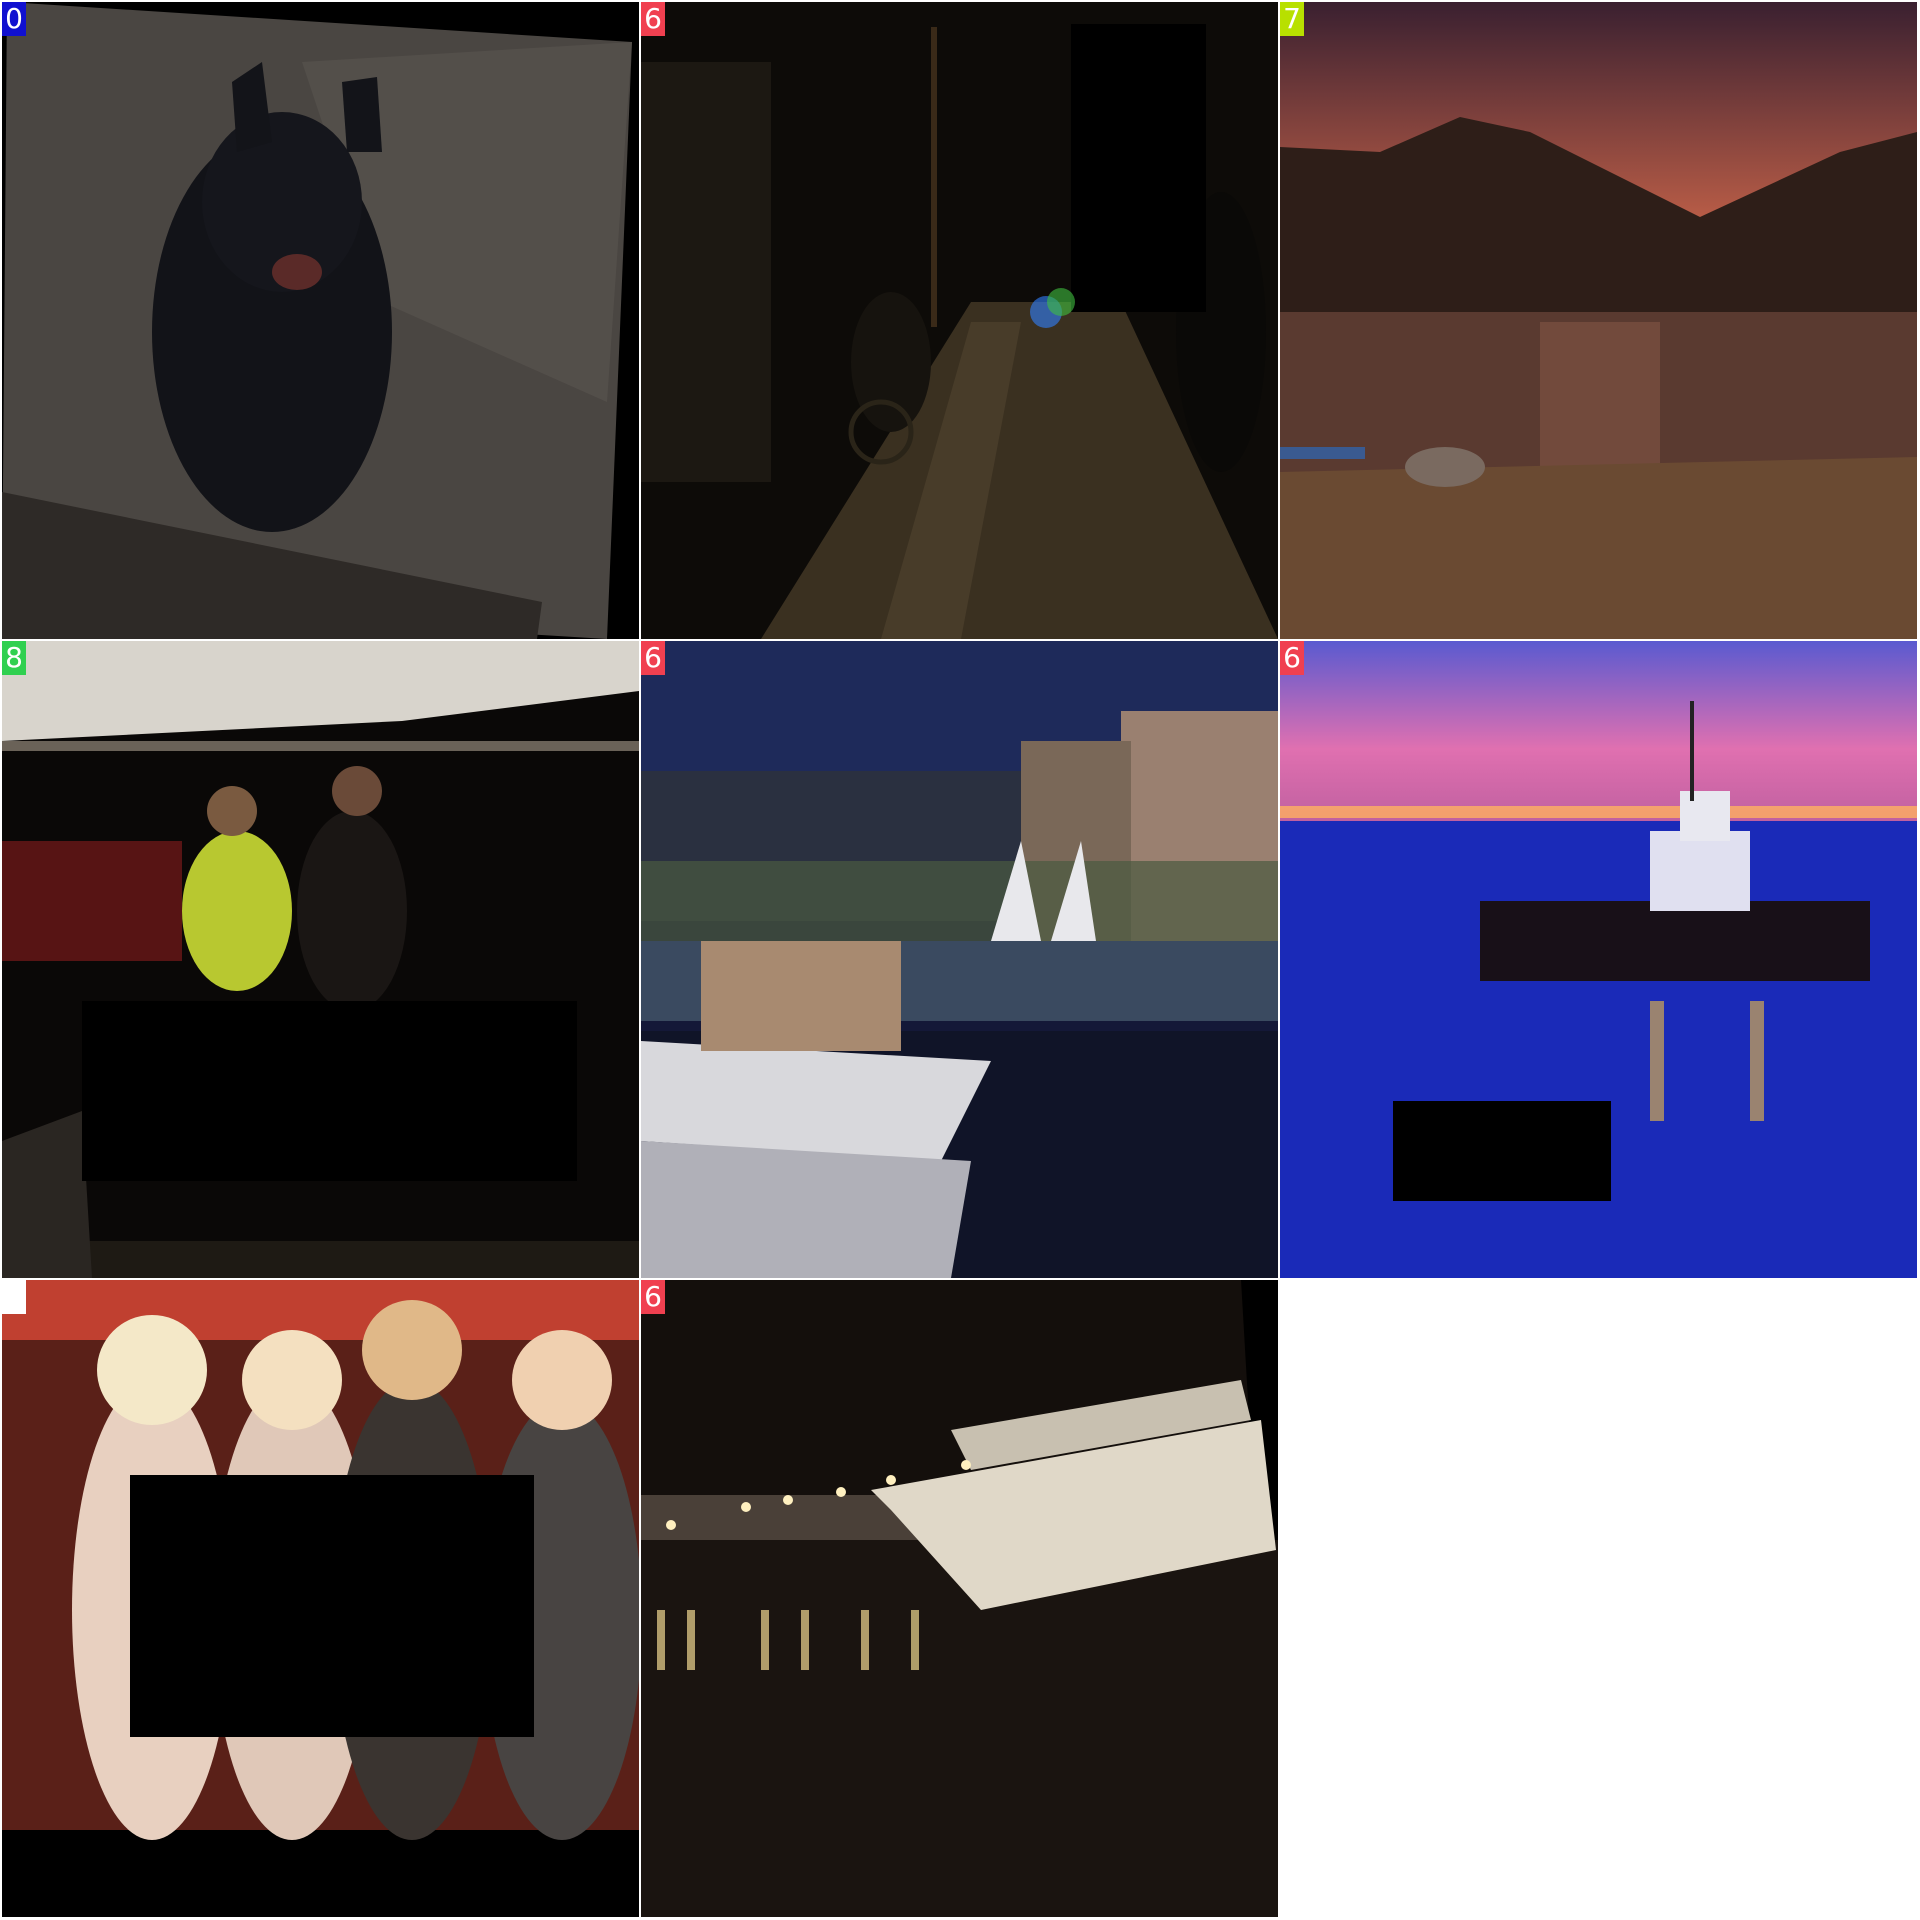  I want to click on image-tile-tent: 8, so click(320, 959).